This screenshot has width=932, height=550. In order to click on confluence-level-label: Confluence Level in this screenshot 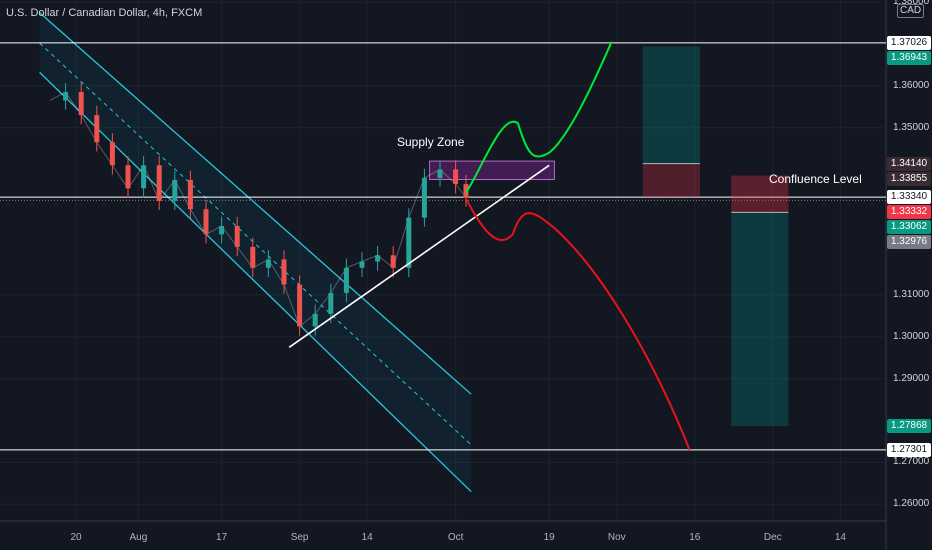, I will do `click(815, 179)`.